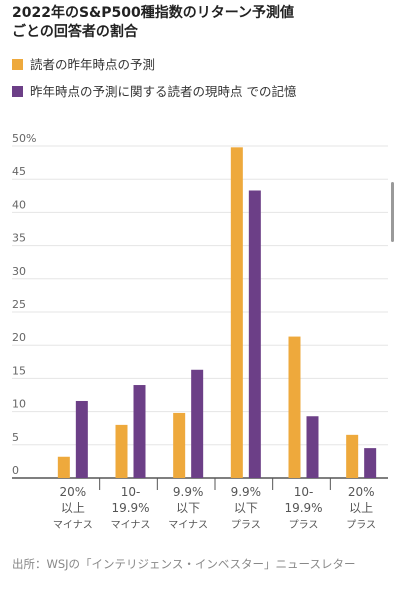 This screenshot has height=600, width=400. I want to click on scrollbar, so click(392, 212).